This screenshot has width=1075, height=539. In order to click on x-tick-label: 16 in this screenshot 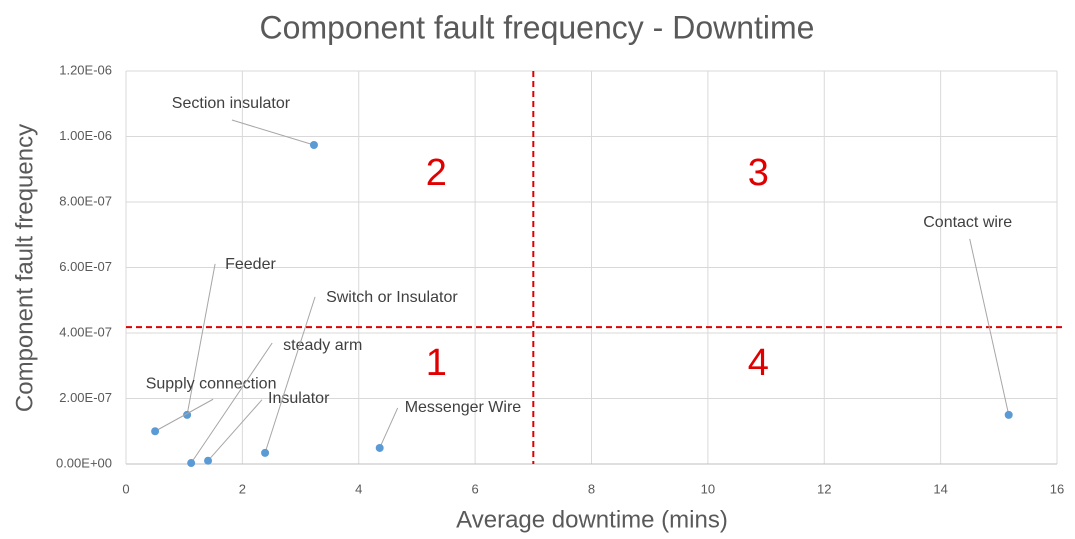, I will do `click(1057, 488)`.